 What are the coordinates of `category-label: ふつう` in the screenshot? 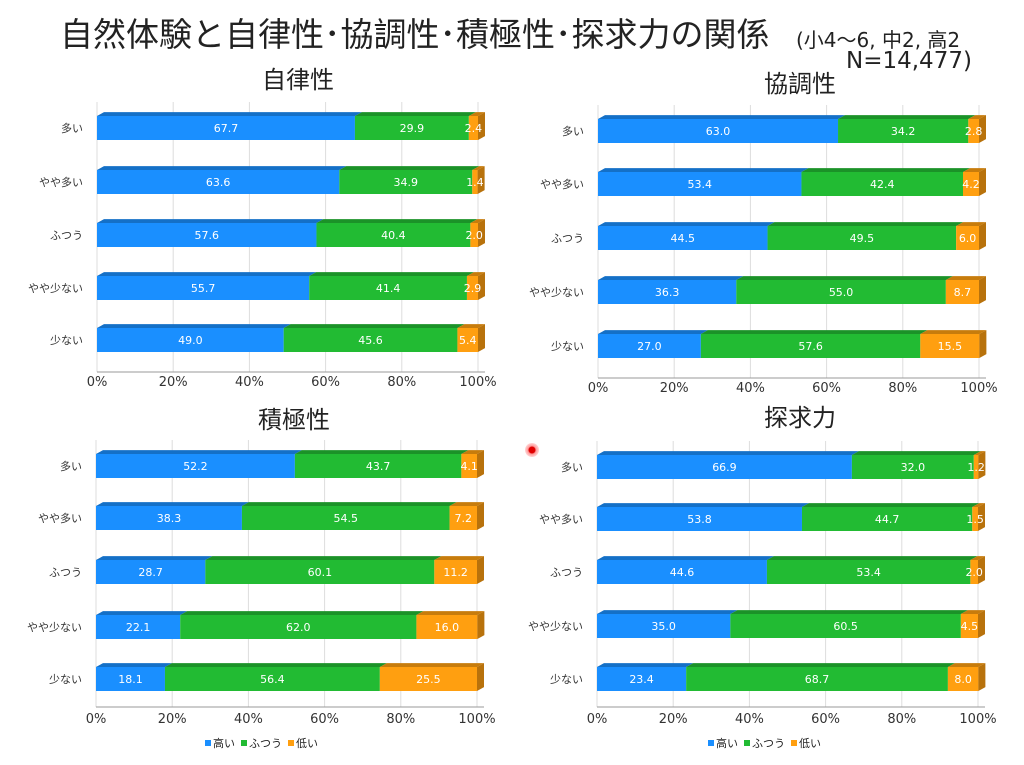 It's located at (566, 572).